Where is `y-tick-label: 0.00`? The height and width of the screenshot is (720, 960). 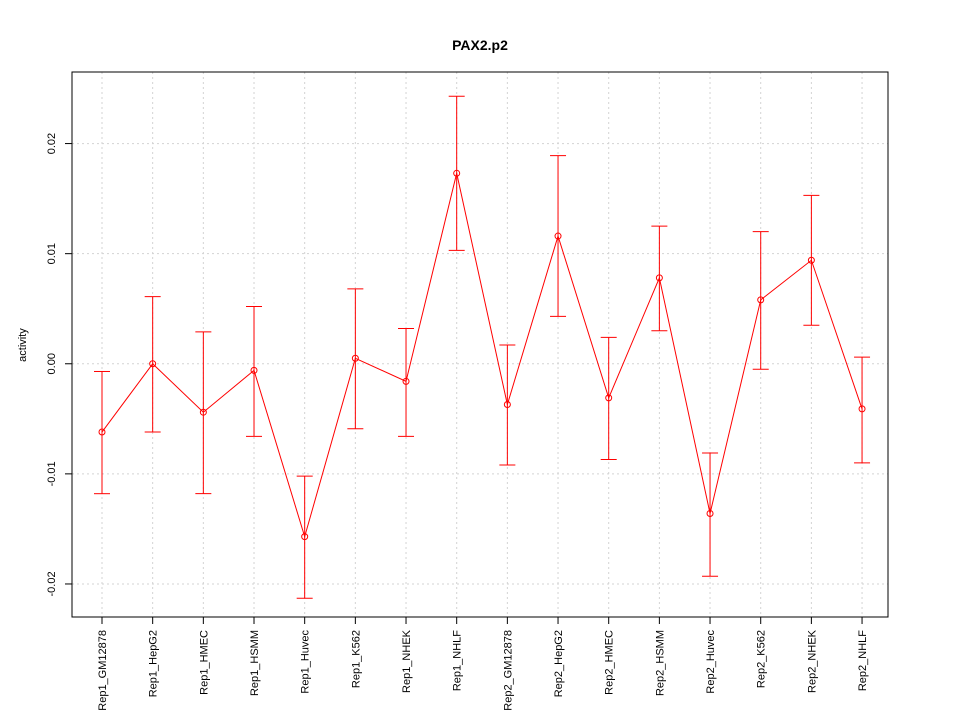 y-tick-label: 0.00 is located at coordinates (52, 363).